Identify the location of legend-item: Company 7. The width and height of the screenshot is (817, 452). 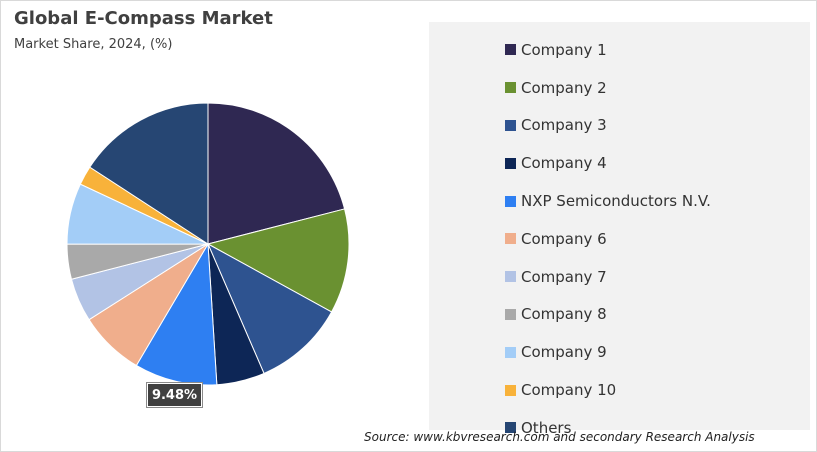
(608, 277).